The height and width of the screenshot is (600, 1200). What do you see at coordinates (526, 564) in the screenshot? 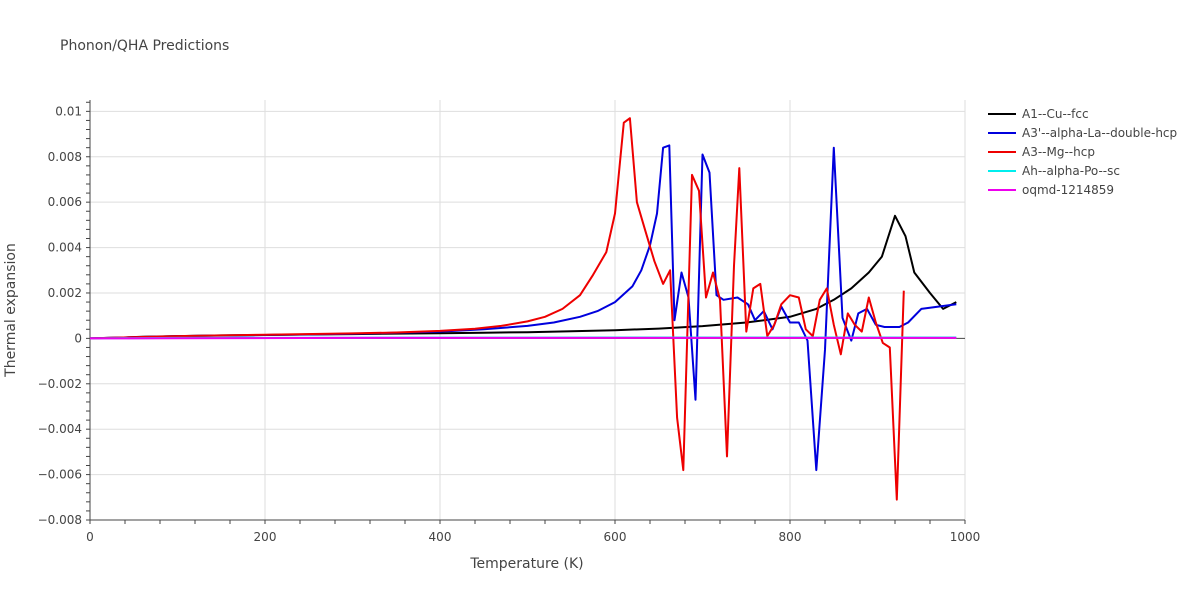
I see `x-axis-label: Temperature (K)` at bounding box center [526, 564].